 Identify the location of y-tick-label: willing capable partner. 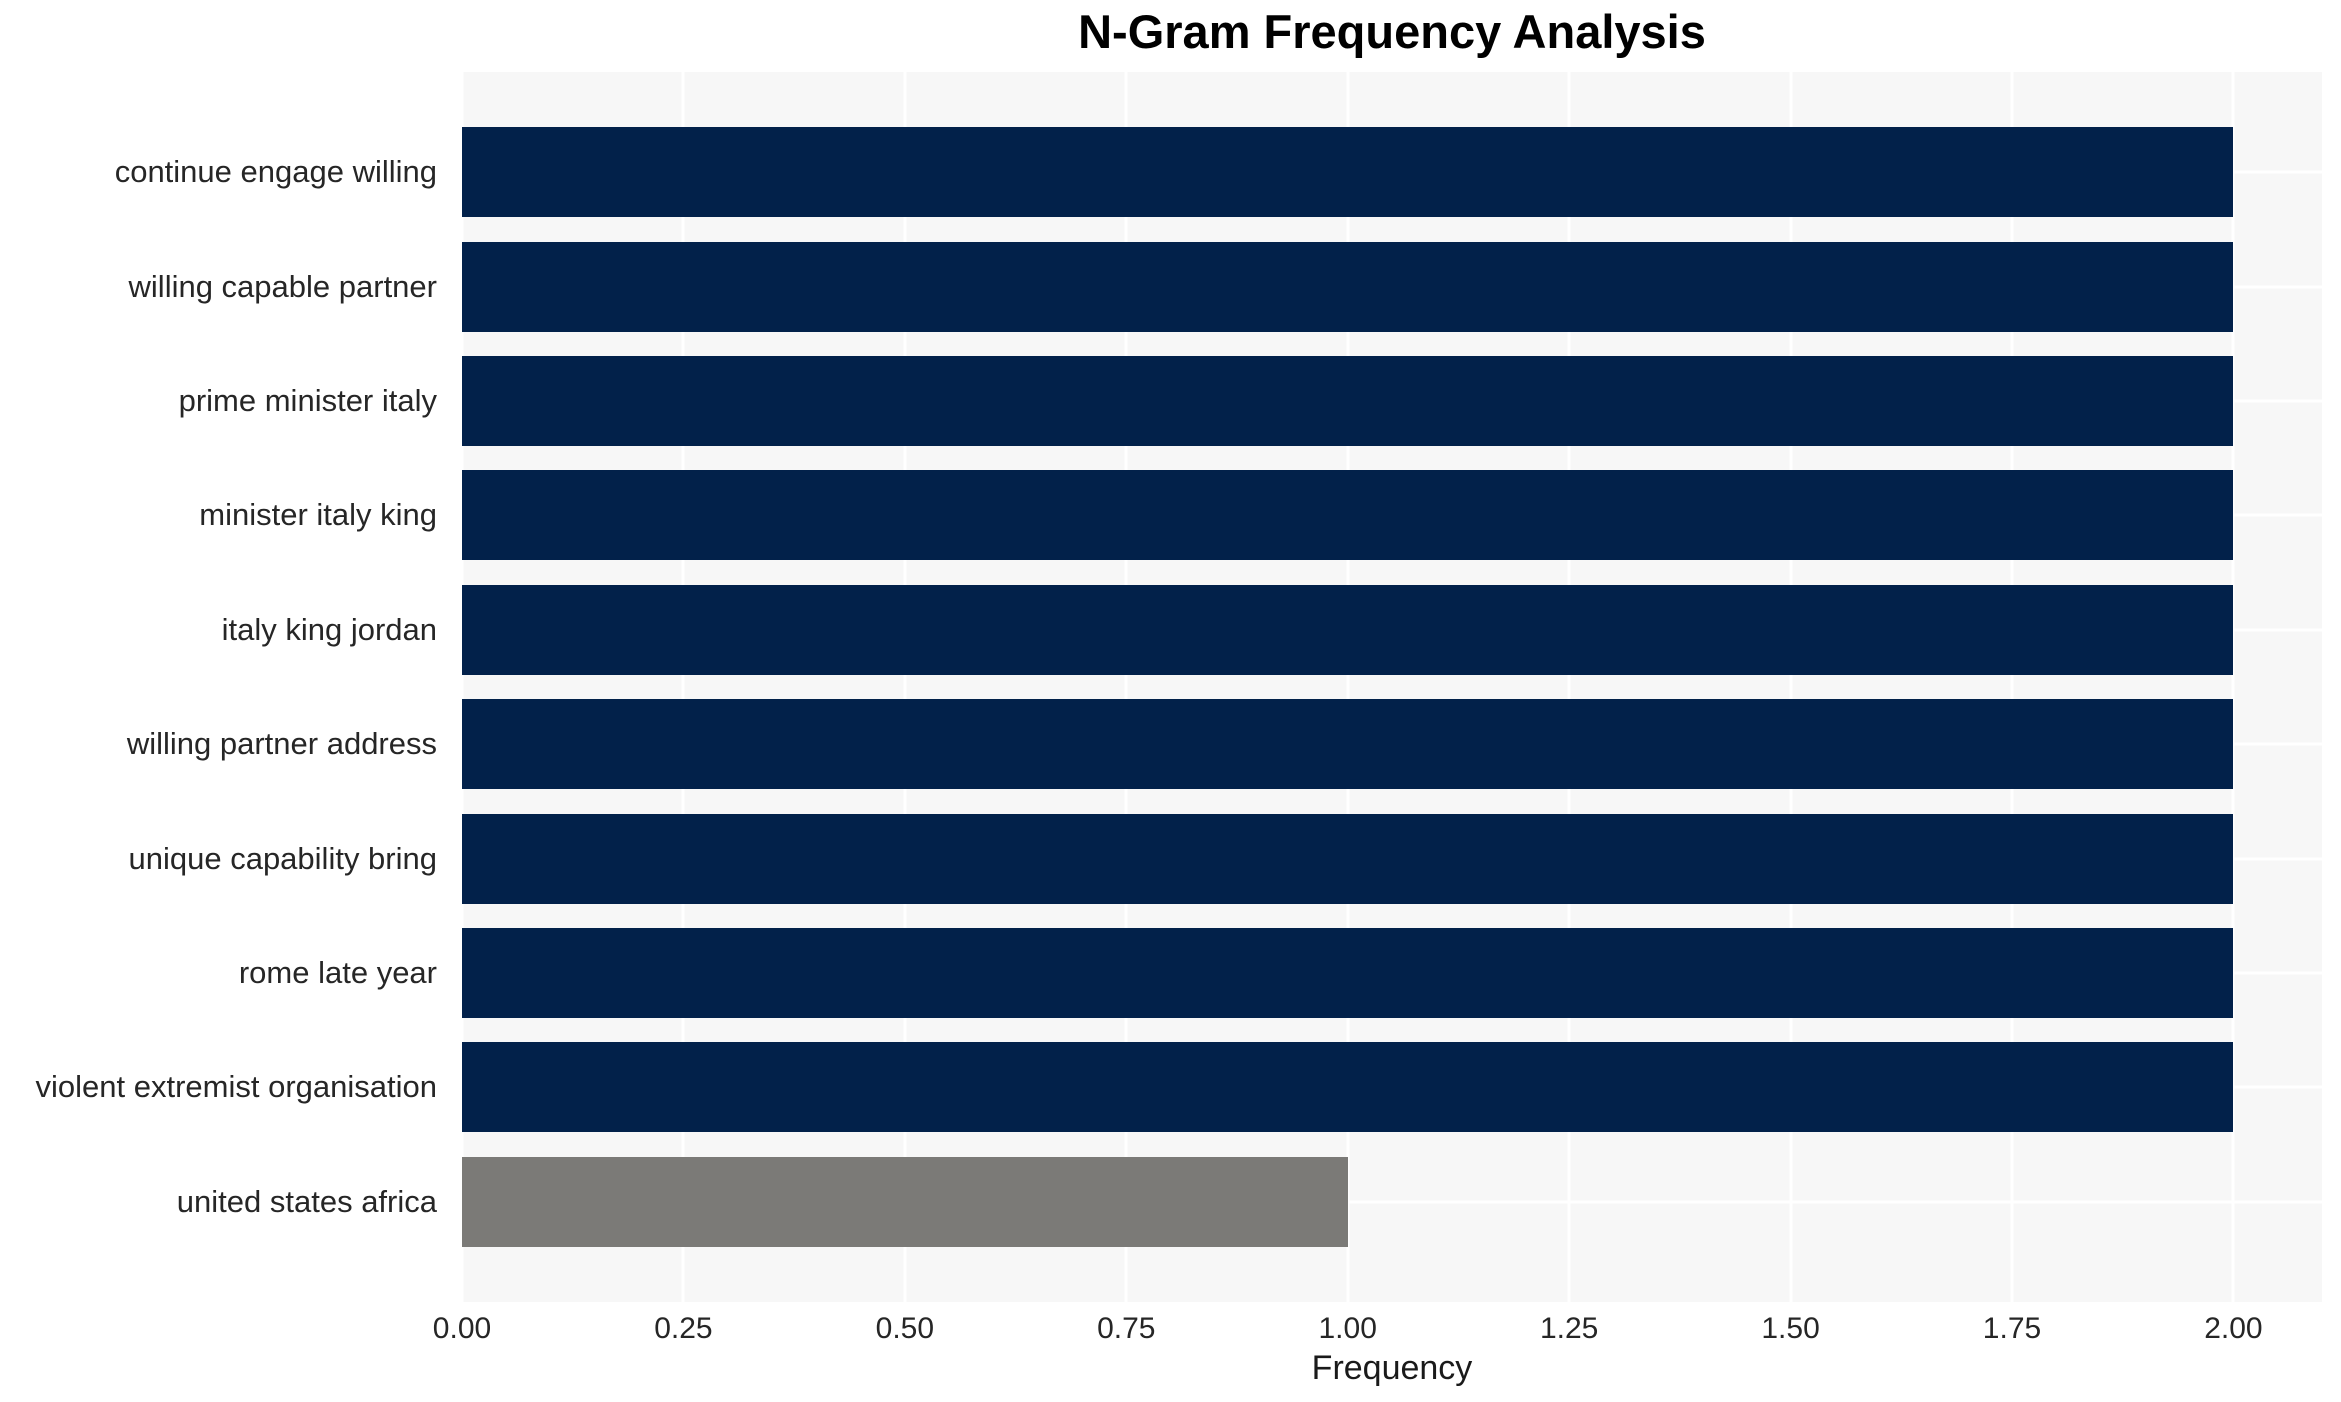
(282, 286).